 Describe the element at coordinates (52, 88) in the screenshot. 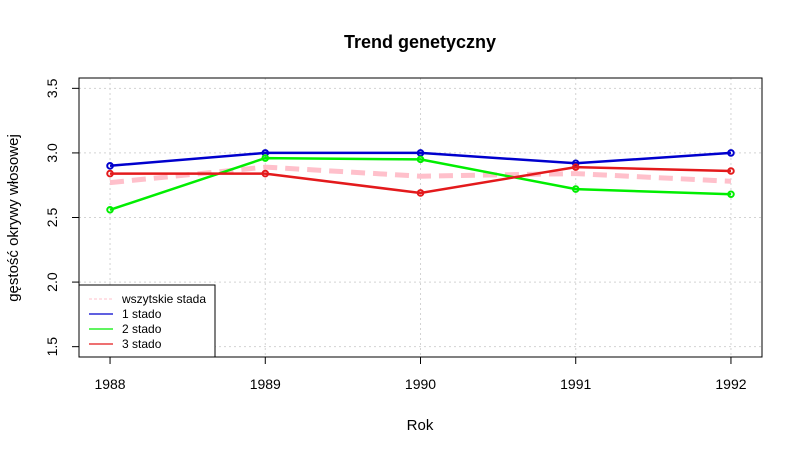

I see `y-tick-label: 3.5` at that location.